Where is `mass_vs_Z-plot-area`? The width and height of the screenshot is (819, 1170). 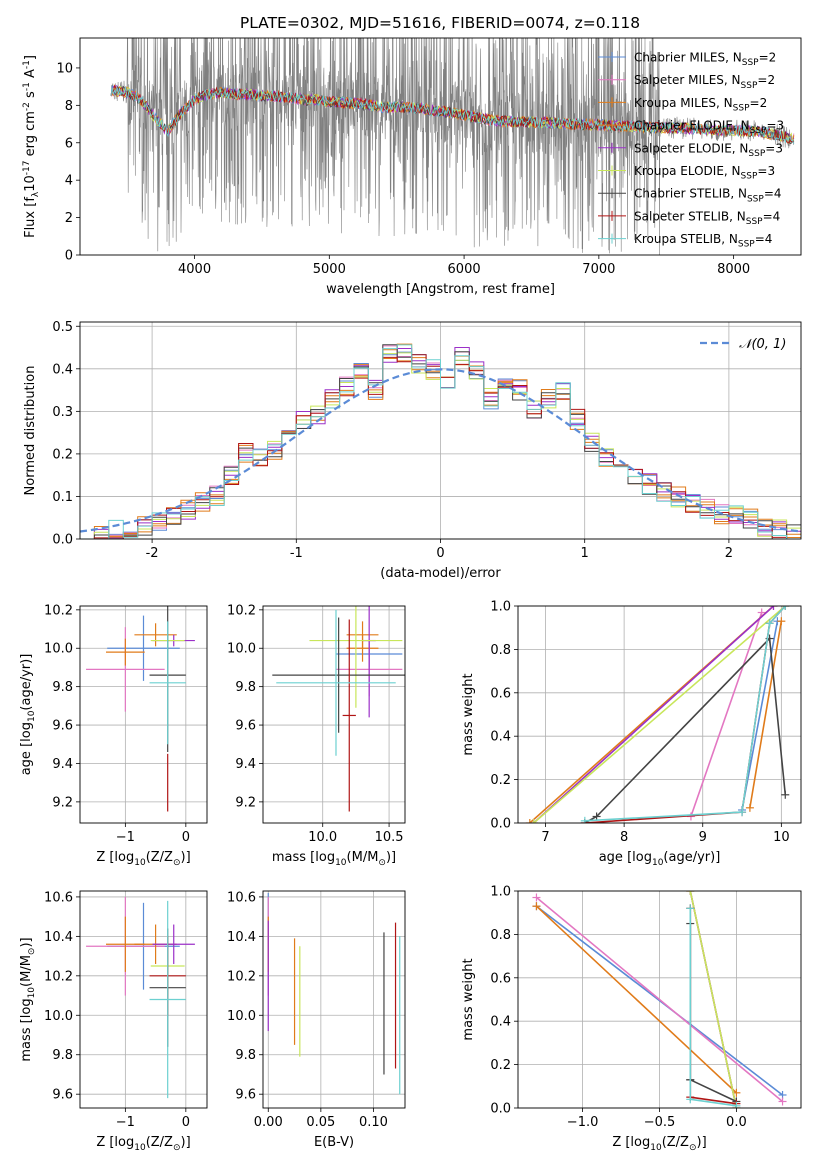
mass_vs_Z-plot-area is located at coordinates (140, 997).